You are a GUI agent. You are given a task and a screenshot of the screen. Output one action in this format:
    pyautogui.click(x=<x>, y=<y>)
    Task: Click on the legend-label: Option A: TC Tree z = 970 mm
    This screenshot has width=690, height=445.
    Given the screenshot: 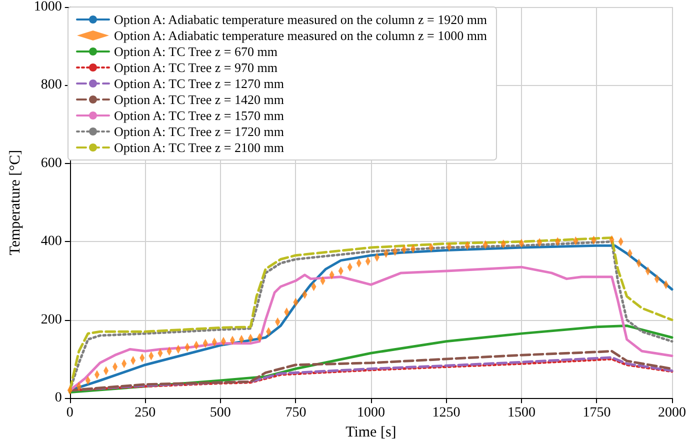 What is the action you would take?
    pyautogui.click(x=196, y=67)
    